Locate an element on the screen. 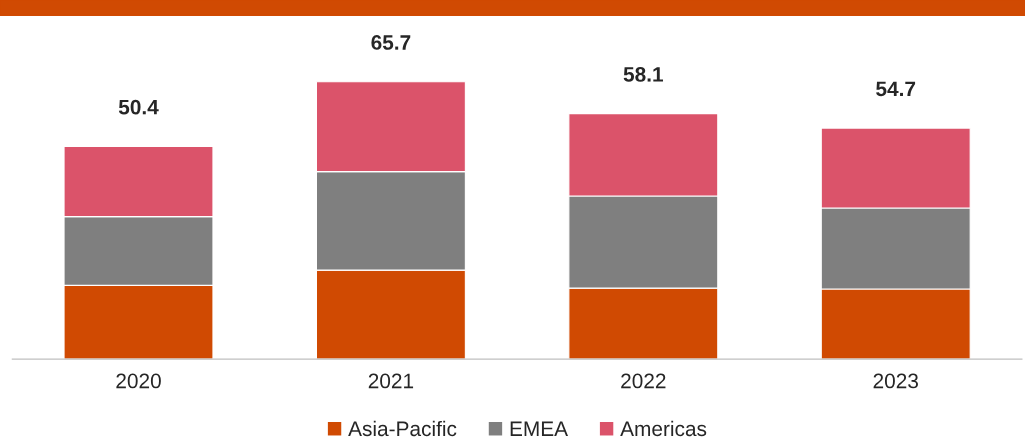 This screenshot has width=1025, height=438. x-tick-label: 2021 is located at coordinates (391, 381).